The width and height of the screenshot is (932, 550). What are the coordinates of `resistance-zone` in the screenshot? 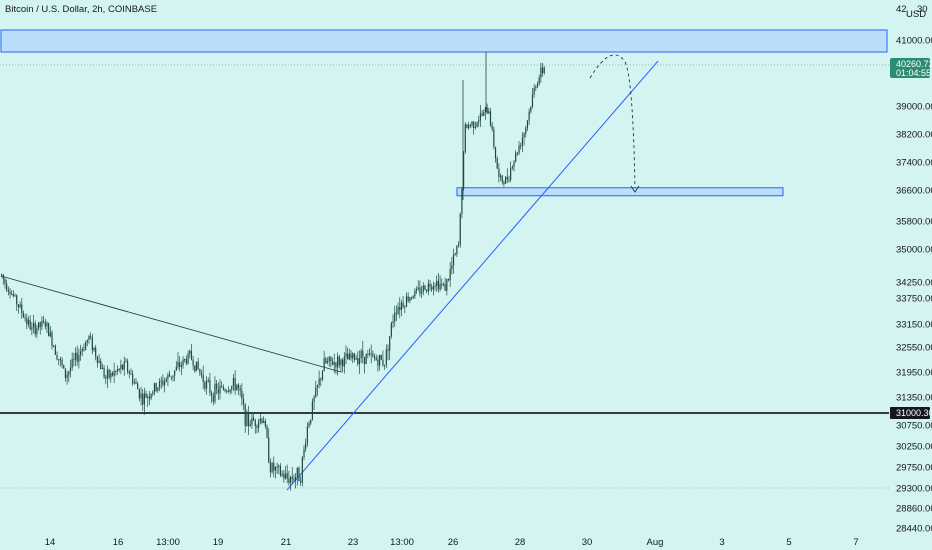 It's located at (444, 41).